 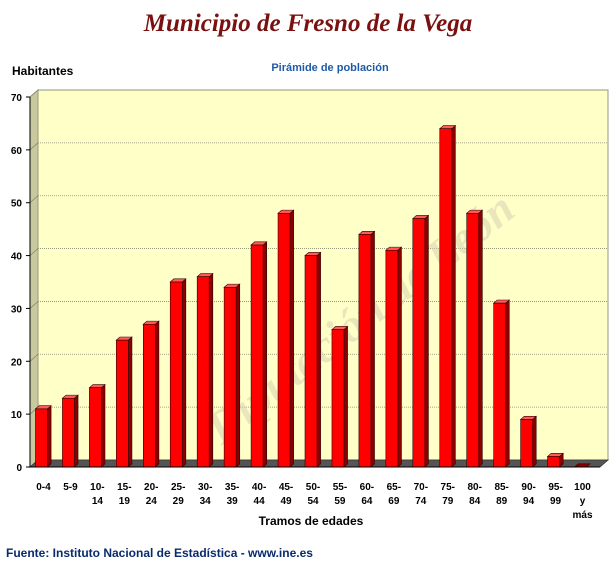 I want to click on x-tick-label-line: 14, so click(x=98, y=501).